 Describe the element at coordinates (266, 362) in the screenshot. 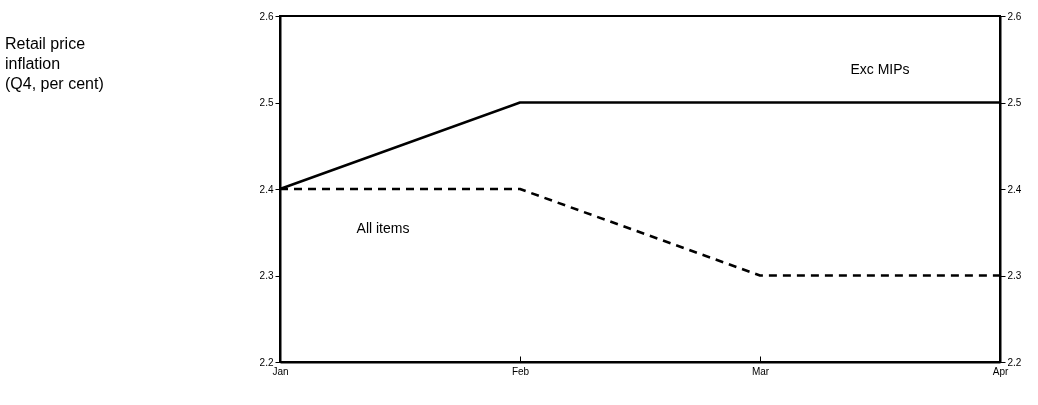

I see `y-tick-label: 2.2` at that location.